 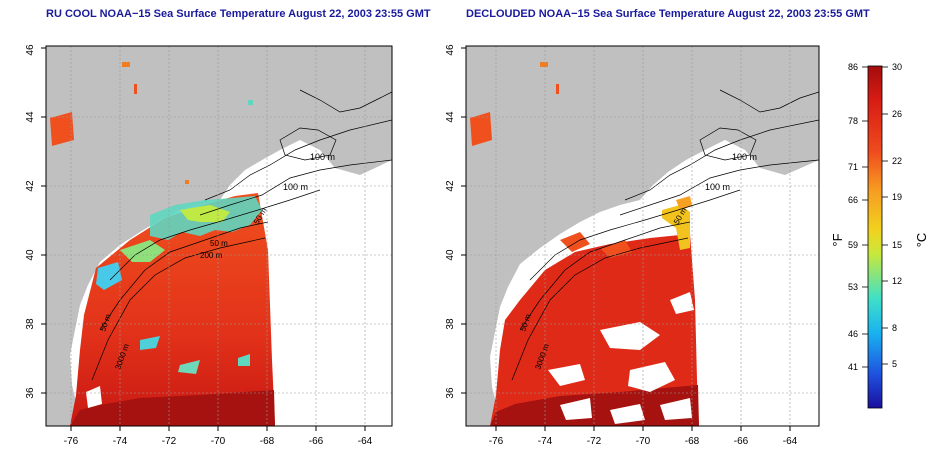 I want to click on fahrenheit-tick: 78, so click(x=853, y=121).